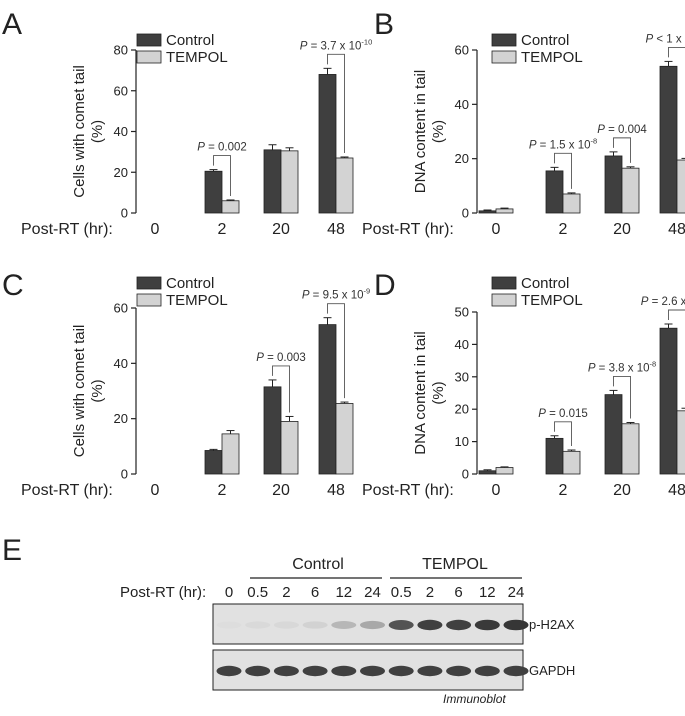  Describe the element at coordinates (190, 40) in the screenshot. I see `legend-label-control: Control` at that location.